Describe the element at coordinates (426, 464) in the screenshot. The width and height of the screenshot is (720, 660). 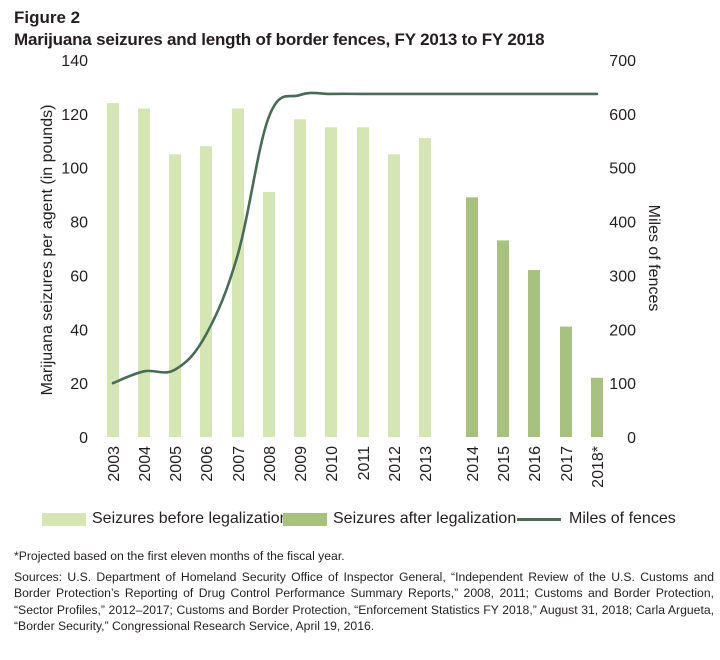
I see `x-tick-label: 2013` at that location.